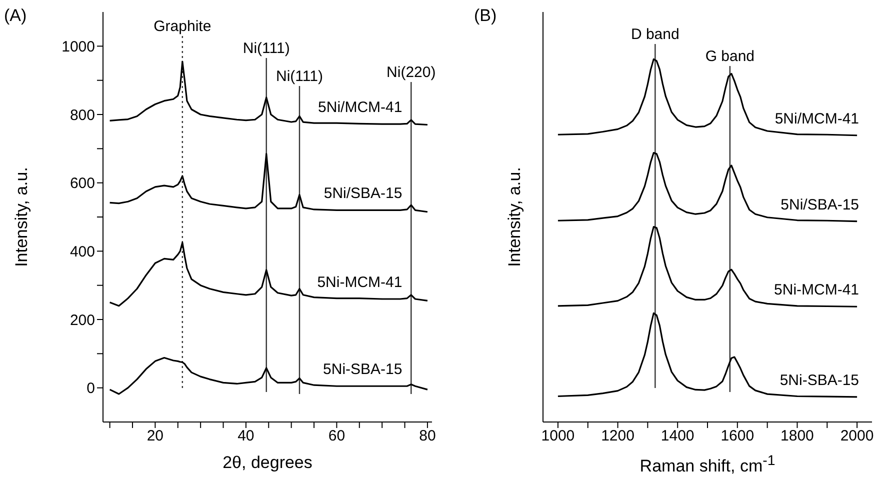  I want to click on y-tick-label: 200, so click(82, 320).